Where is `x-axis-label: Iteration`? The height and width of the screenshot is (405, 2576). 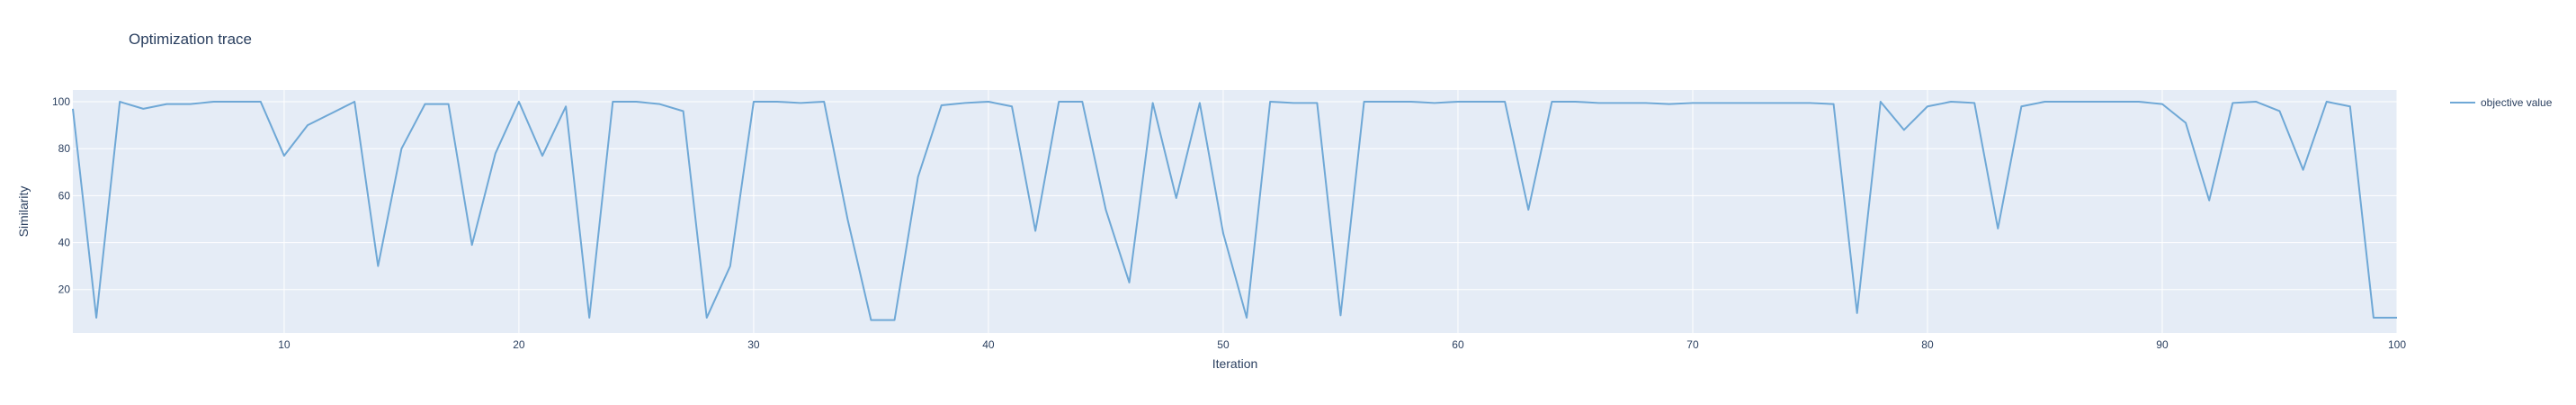
x-axis-label: Iteration is located at coordinates (1235, 364).